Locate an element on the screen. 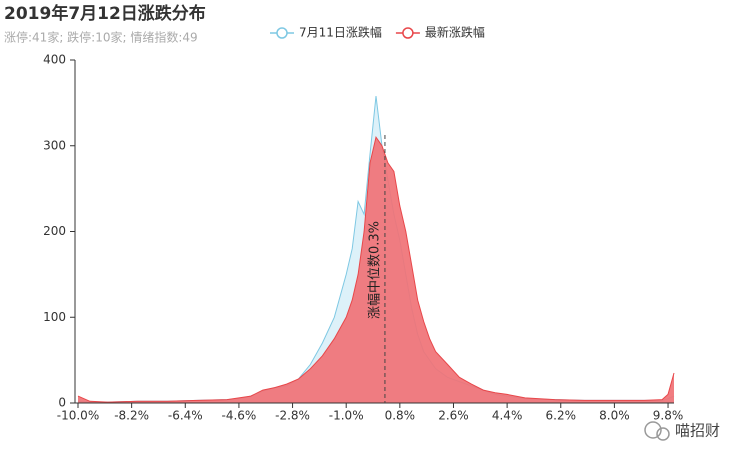  legend-item: 7月11日涨跌幅 is located at coordinates (326, 32).